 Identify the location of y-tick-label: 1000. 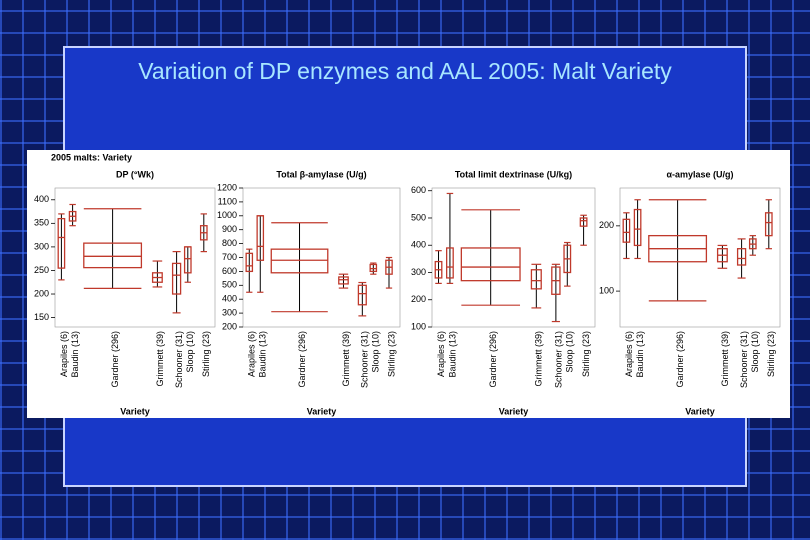
(227, 215).